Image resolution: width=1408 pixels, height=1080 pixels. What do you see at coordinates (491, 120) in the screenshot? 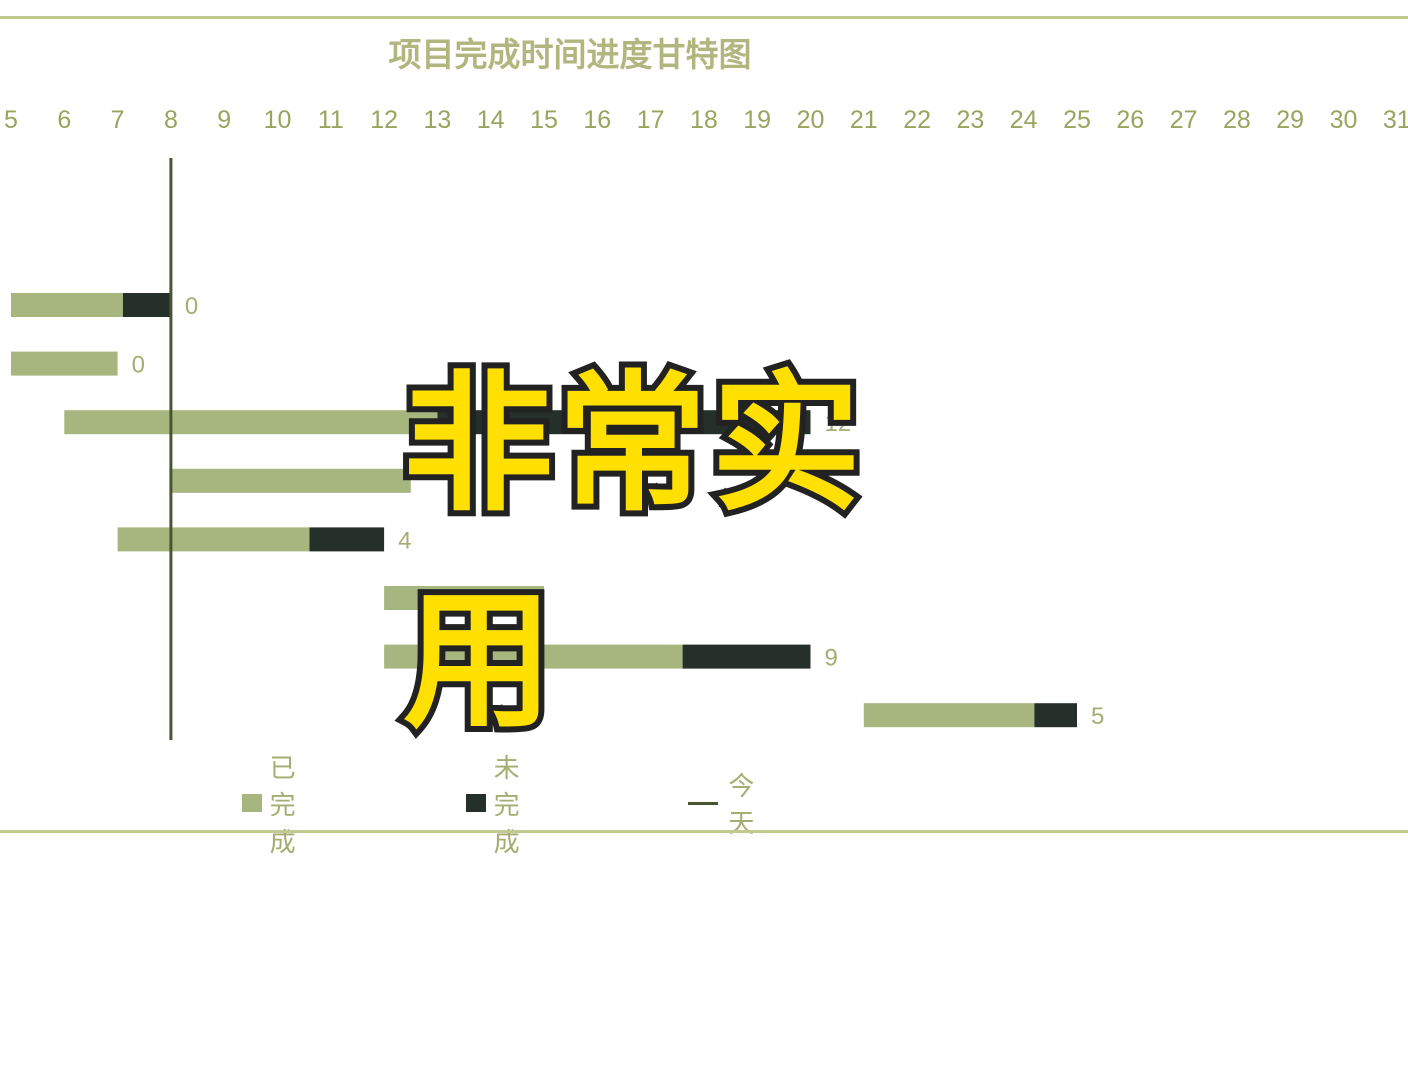
I see `x-tick-label: 14` at bounding box center [491, 120].